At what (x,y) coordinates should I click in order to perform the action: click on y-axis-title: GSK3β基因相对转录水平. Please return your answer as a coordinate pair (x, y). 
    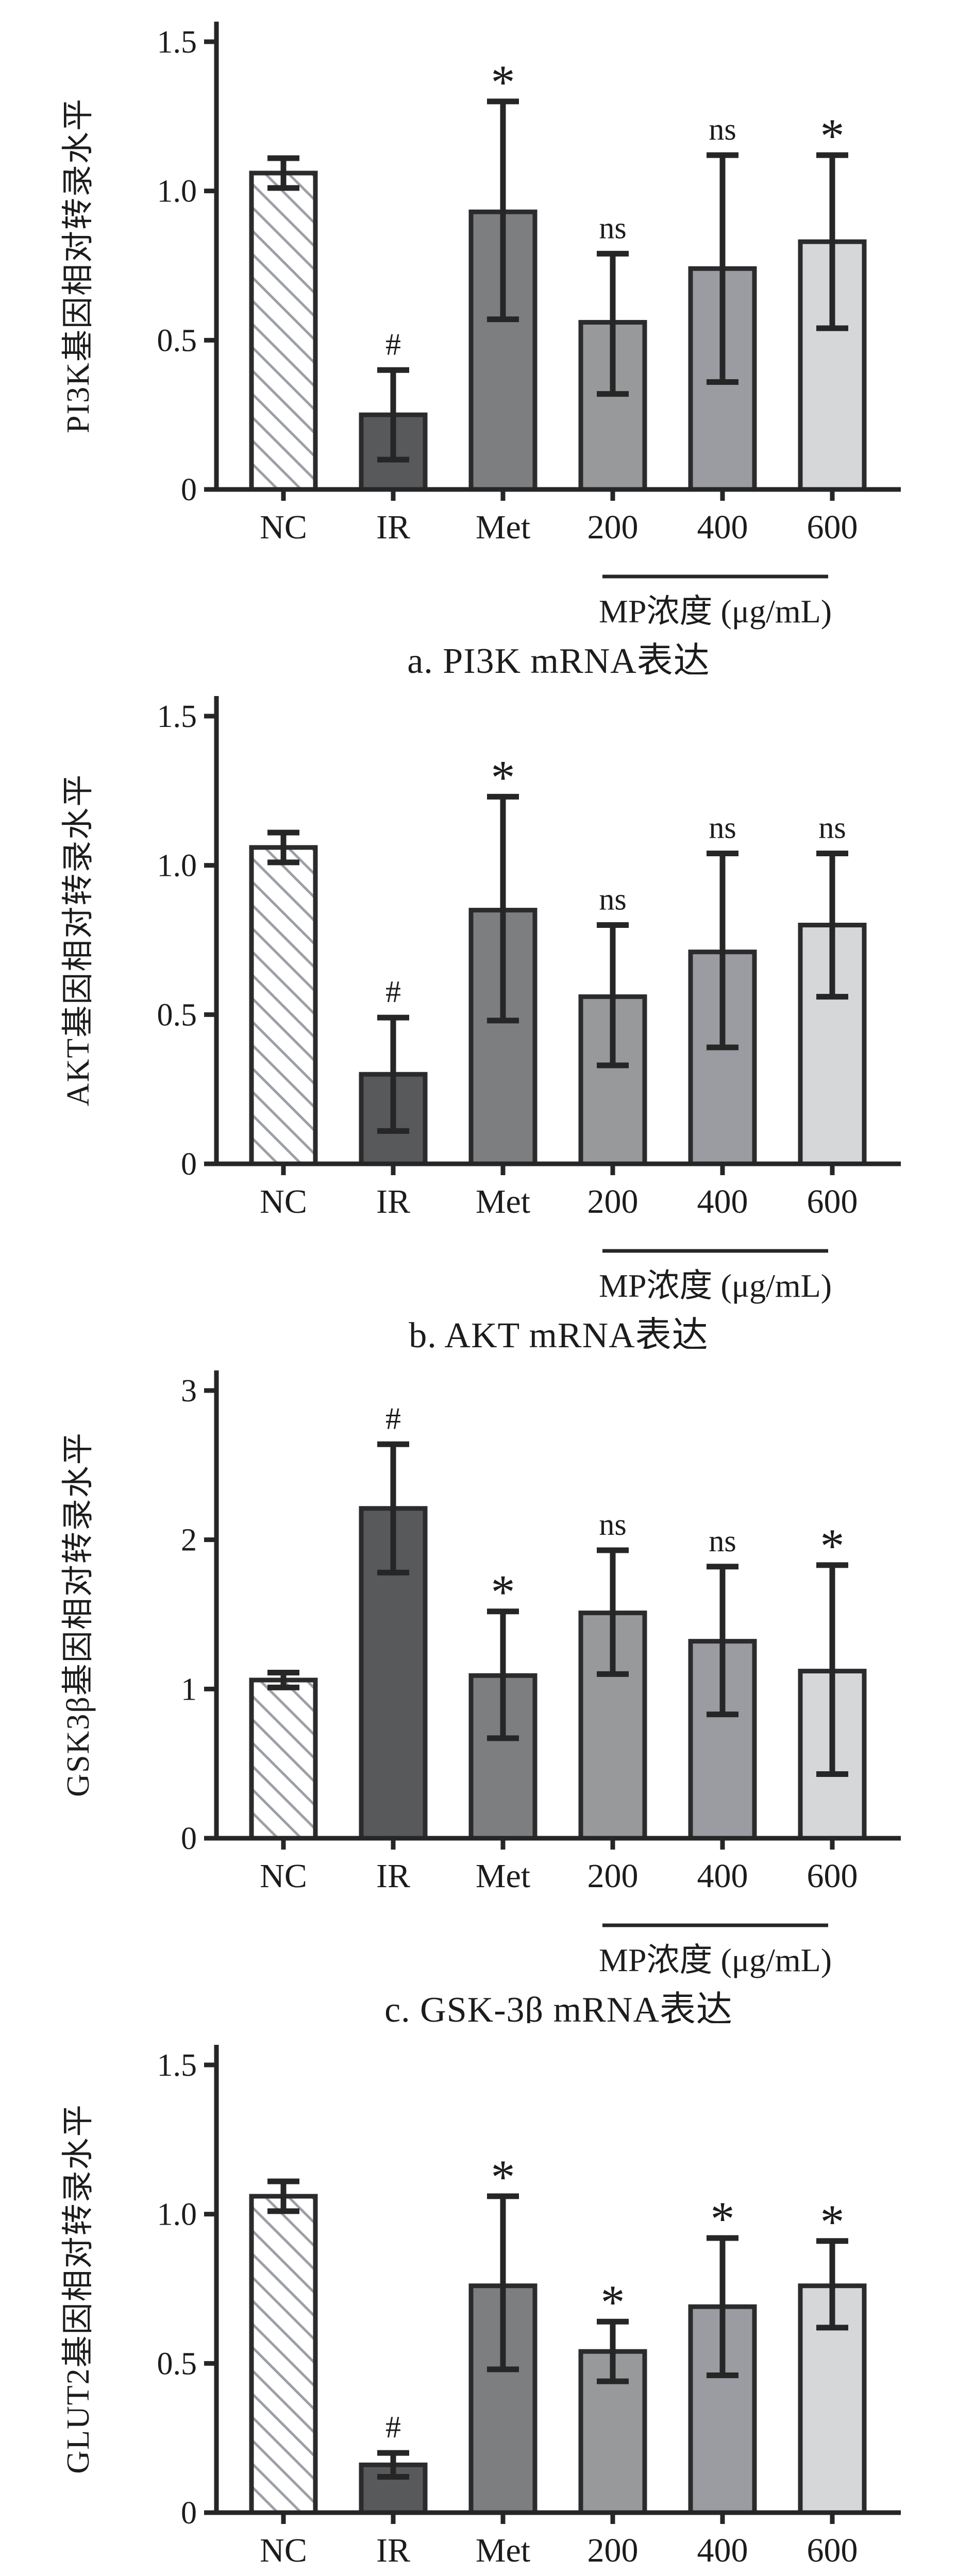
    Looking at the image, I should click on (78, 1614).